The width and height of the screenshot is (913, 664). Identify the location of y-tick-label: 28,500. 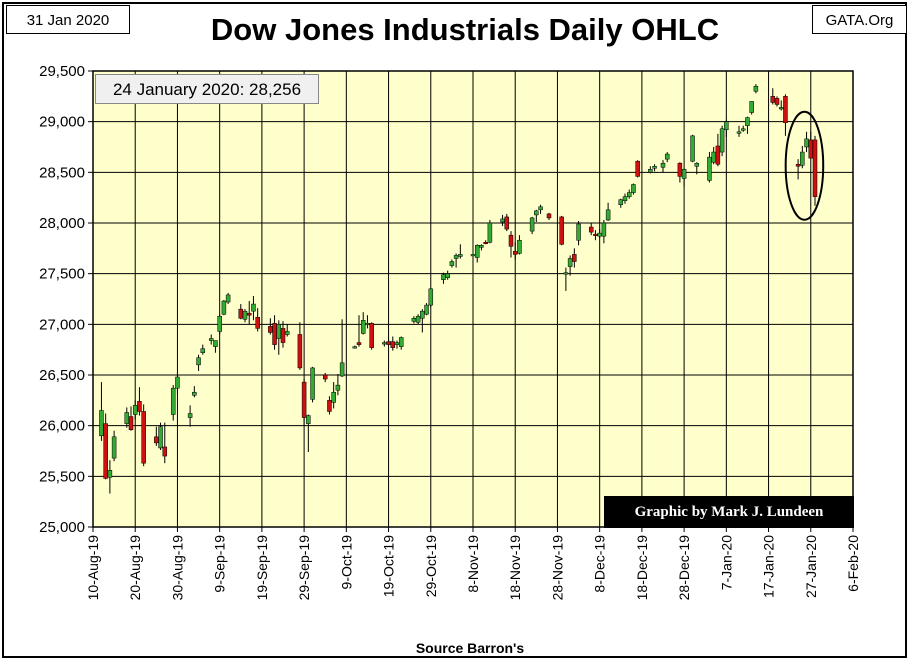
(62, 172).